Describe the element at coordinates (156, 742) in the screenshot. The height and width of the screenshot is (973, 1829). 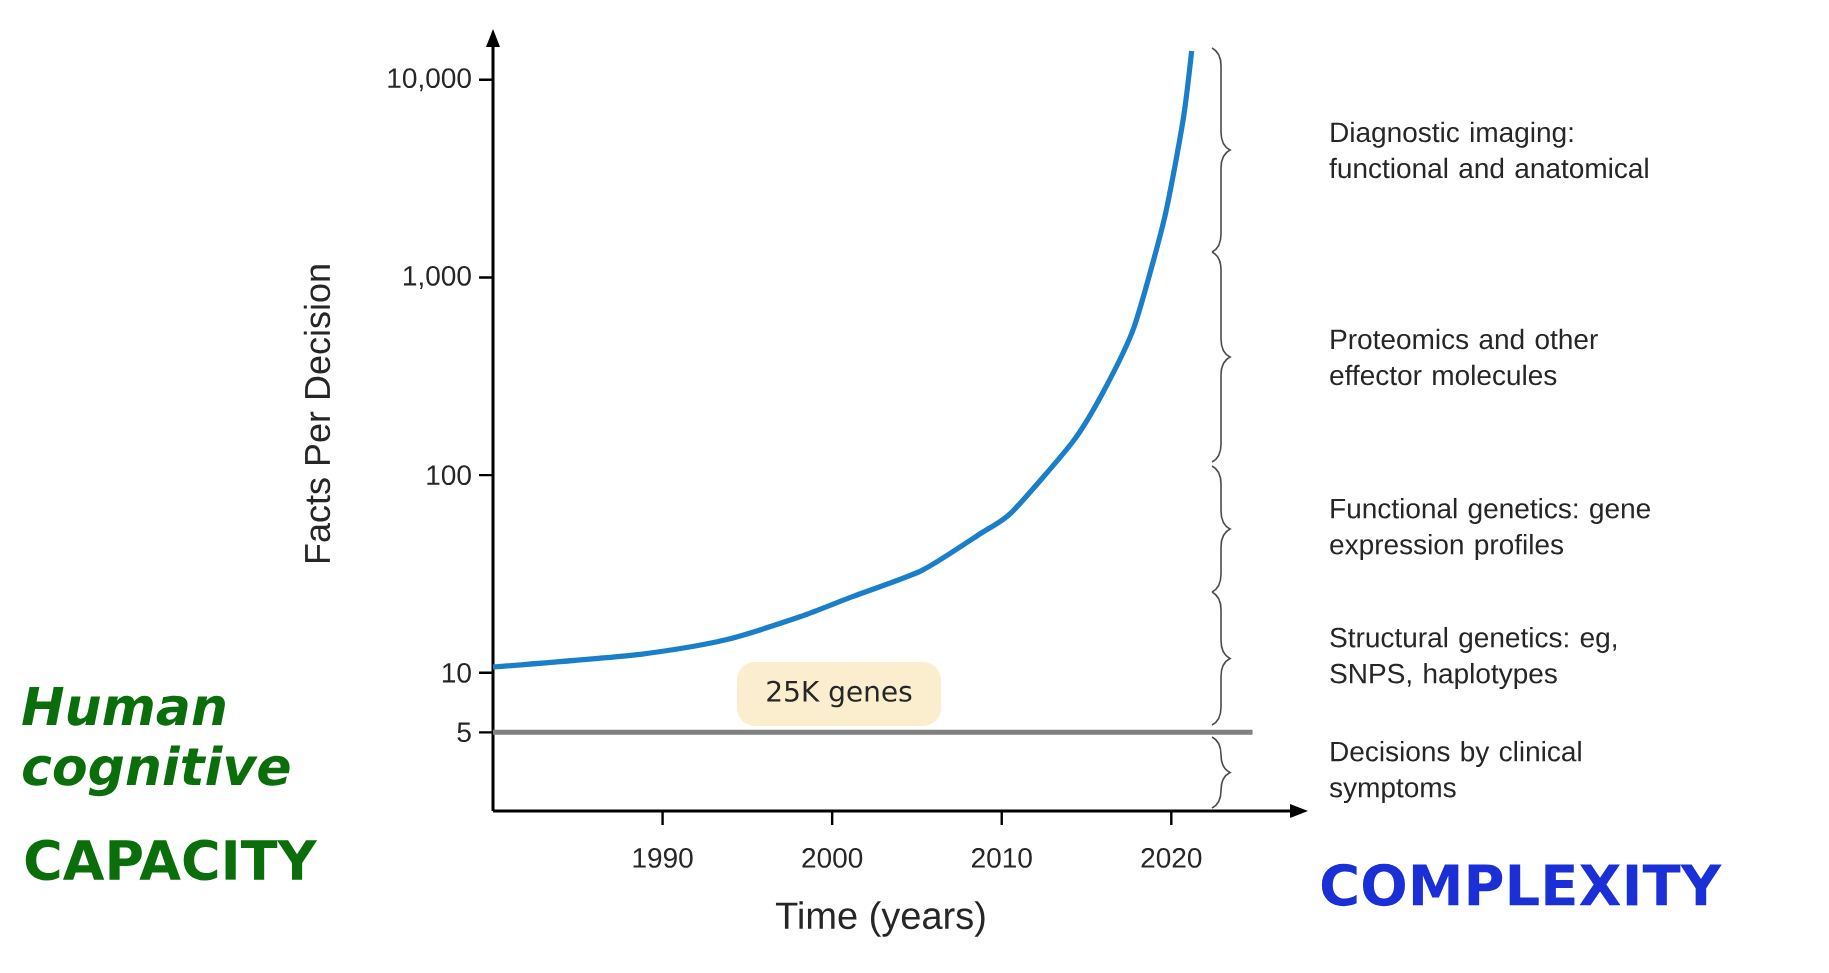
I see `text: Human cognitive` at that location.